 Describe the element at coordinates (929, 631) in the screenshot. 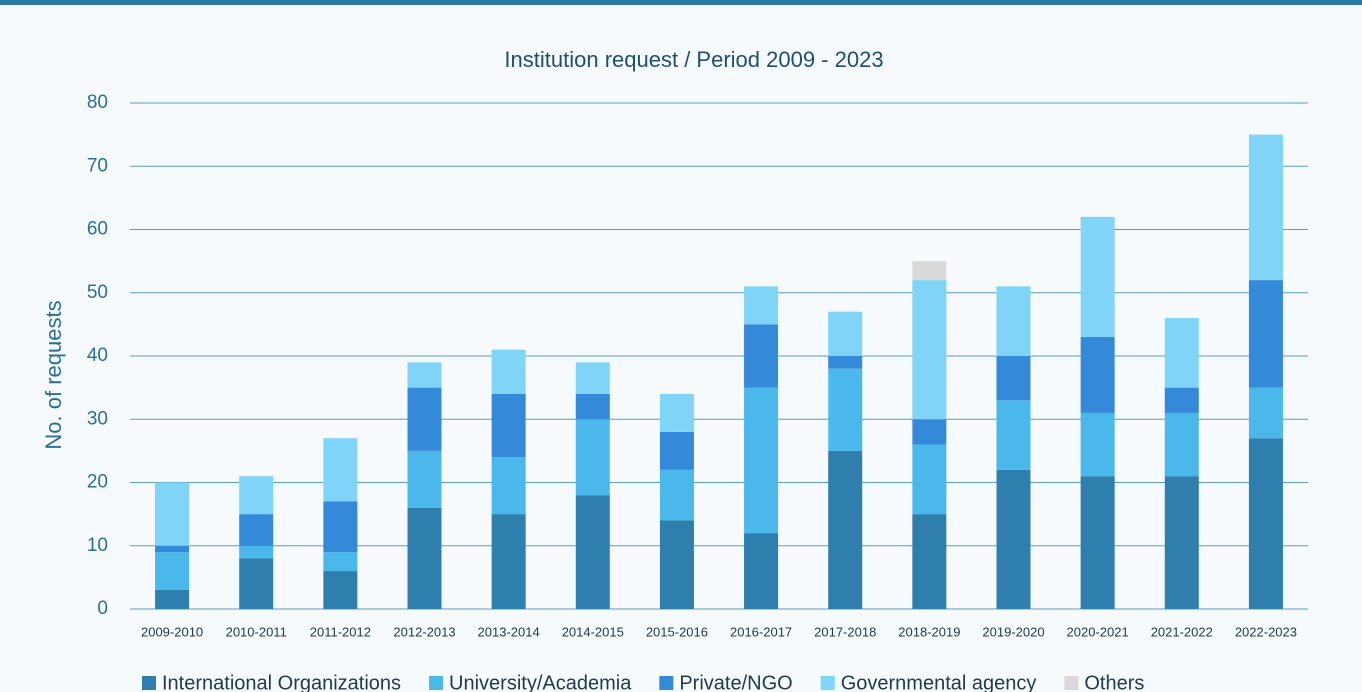

I see `x-tick-label: 2018-2019` at that location.